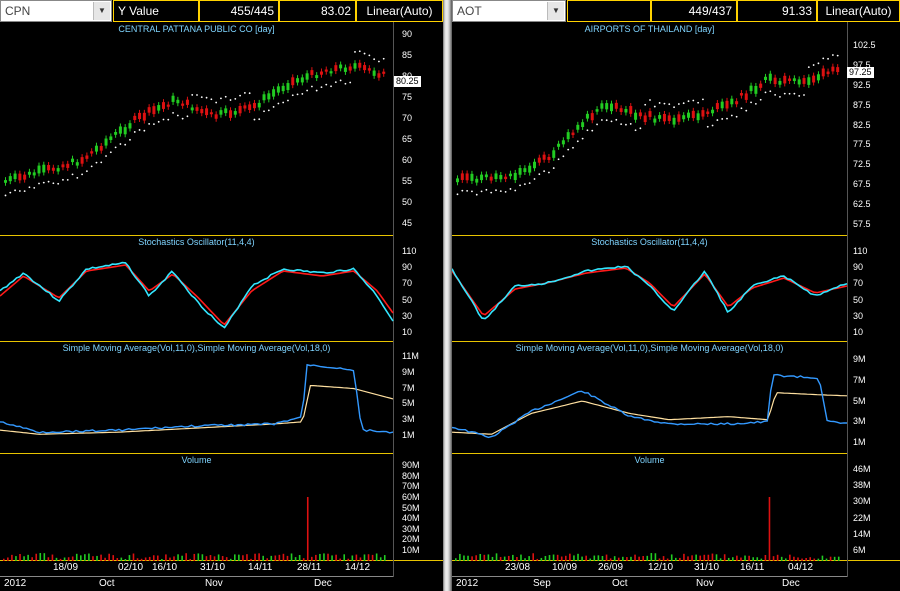 This screenshot has width=900, height=591. Describe the element at coordinates (649, 29) in the screenshot. I see `price-title: AIRPORTS OF THAILAND [day]` at that location.